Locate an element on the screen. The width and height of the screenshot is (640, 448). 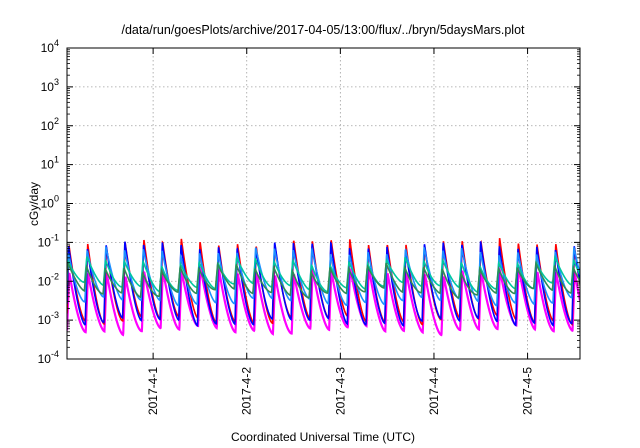
x-tick-label: 2017-4-4 is located at coordinates (434, 391).